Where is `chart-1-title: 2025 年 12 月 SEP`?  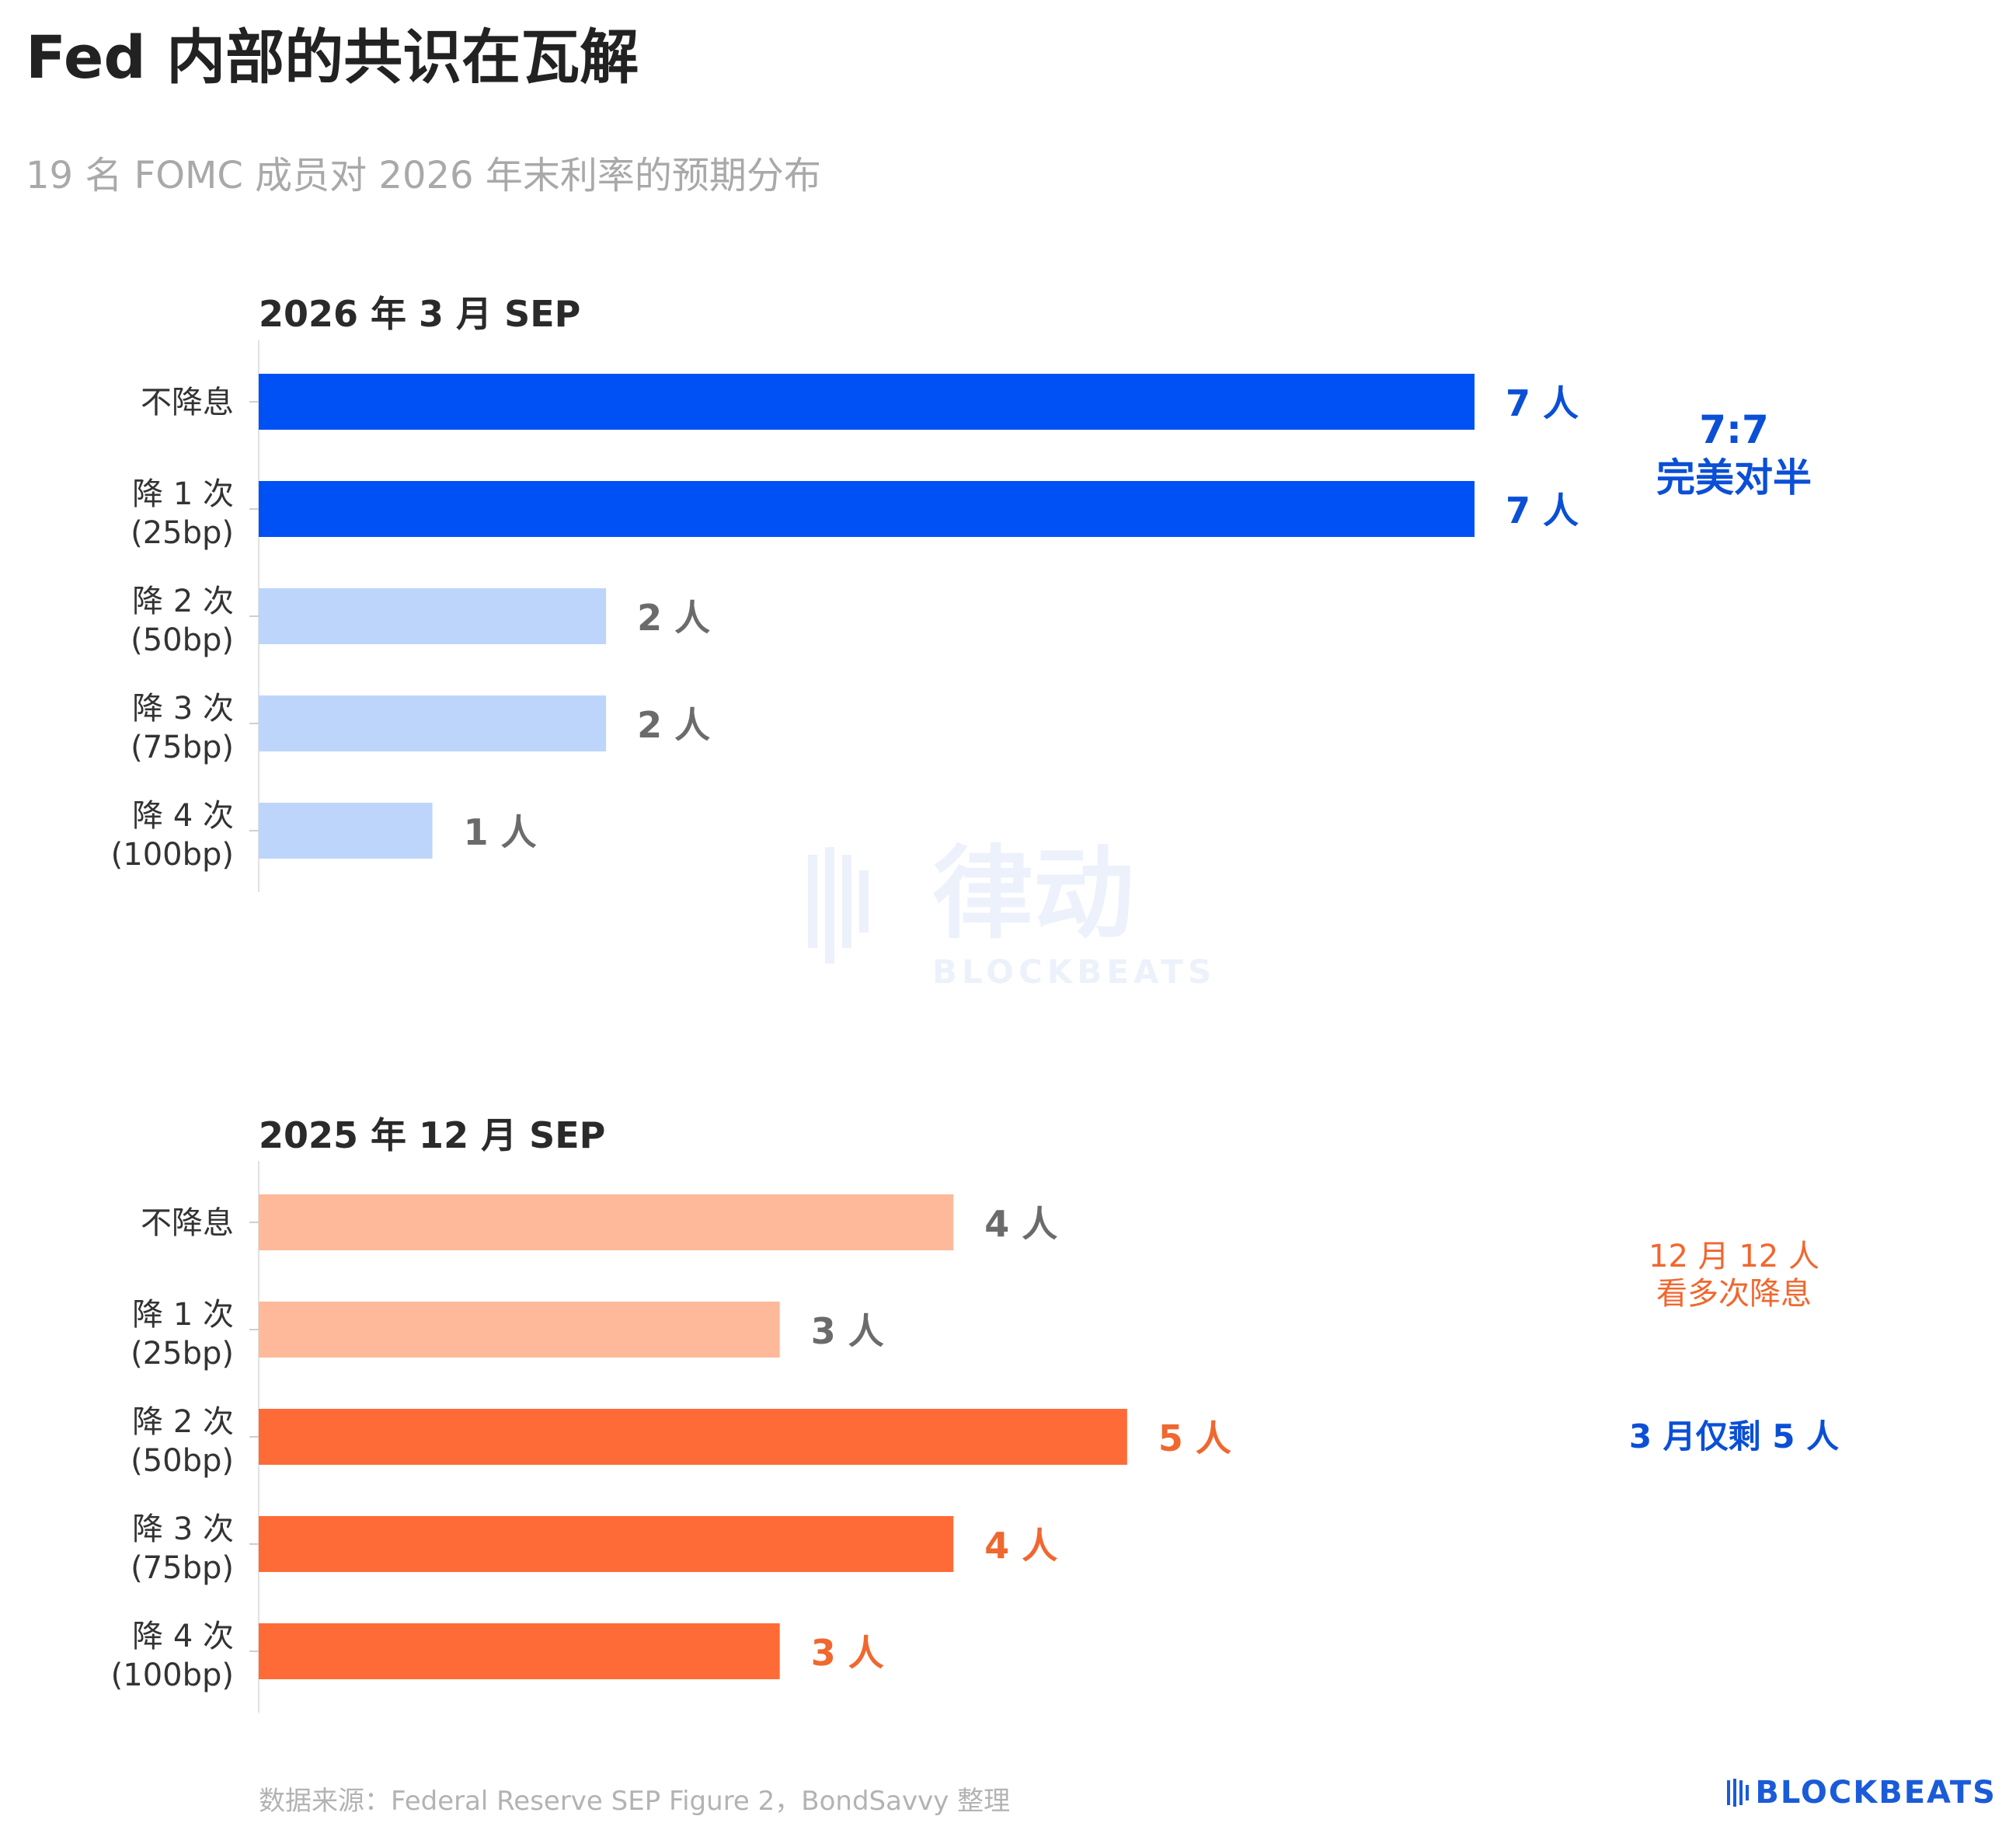 chart-1-title: 2025 年 12 月 SEP is located at coordinates (432, 1135).